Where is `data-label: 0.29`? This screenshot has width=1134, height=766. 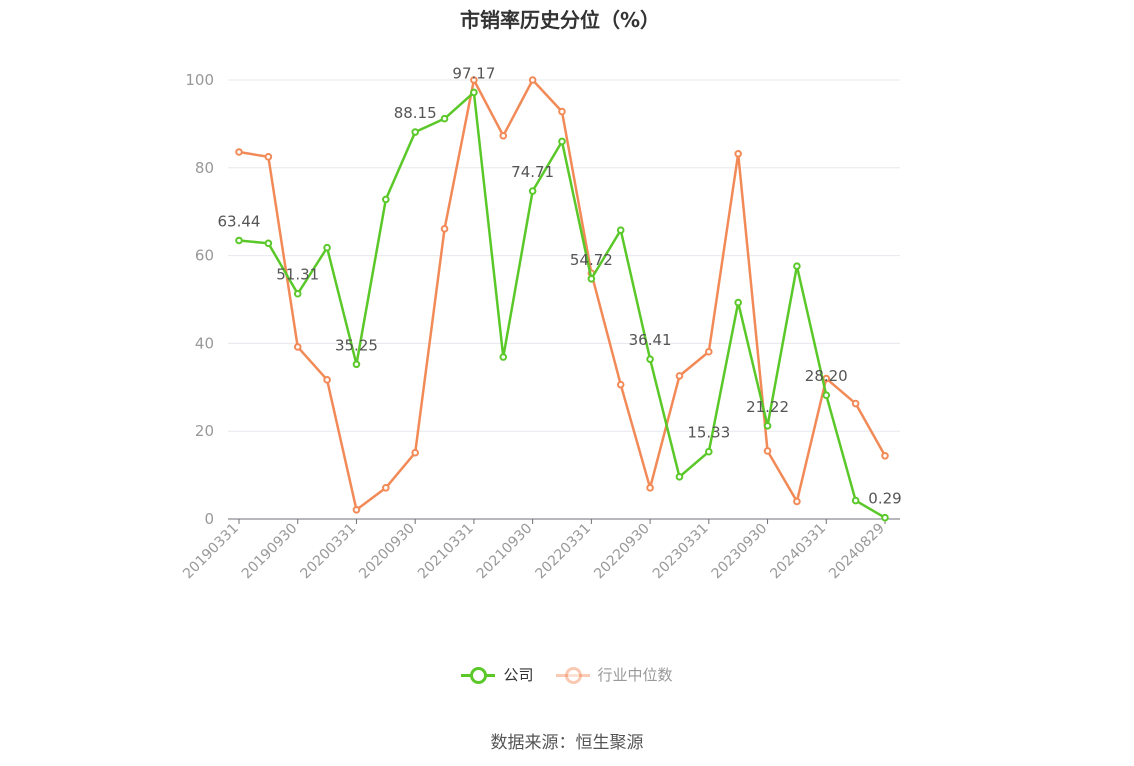 data-label: 0.29 is located at coordinates (884, 499).